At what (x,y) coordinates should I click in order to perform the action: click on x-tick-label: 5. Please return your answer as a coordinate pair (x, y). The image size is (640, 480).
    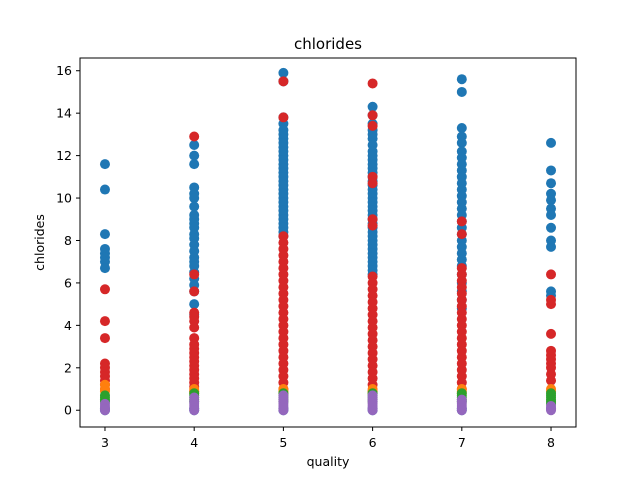
    Looking at the image, I should click on (283, 442).